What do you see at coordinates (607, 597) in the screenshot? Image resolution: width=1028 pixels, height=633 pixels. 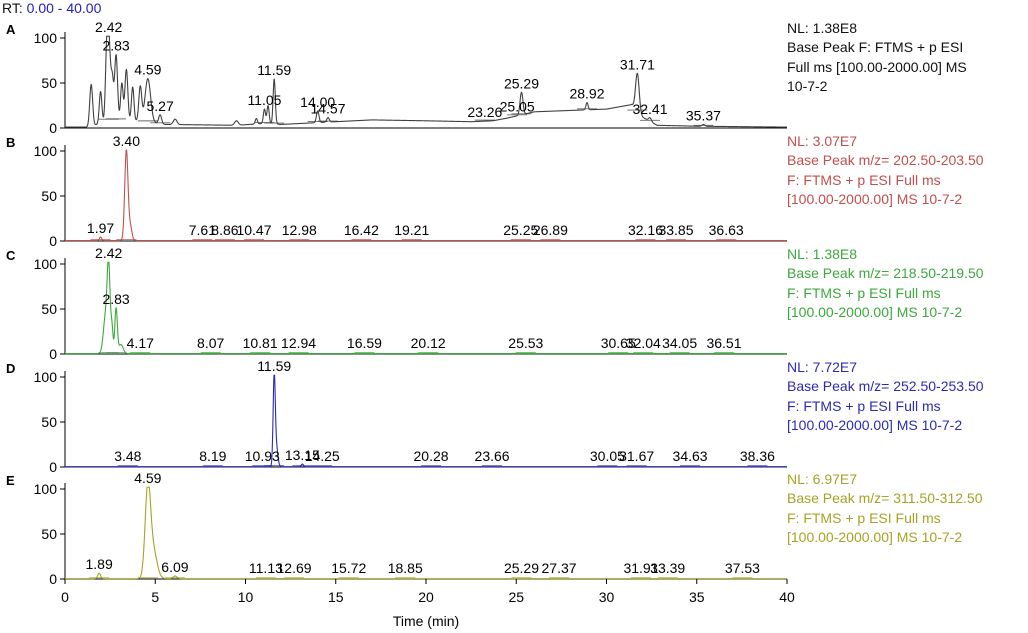 I see `x-tick-label: 30` at bounding box center [607, 597].